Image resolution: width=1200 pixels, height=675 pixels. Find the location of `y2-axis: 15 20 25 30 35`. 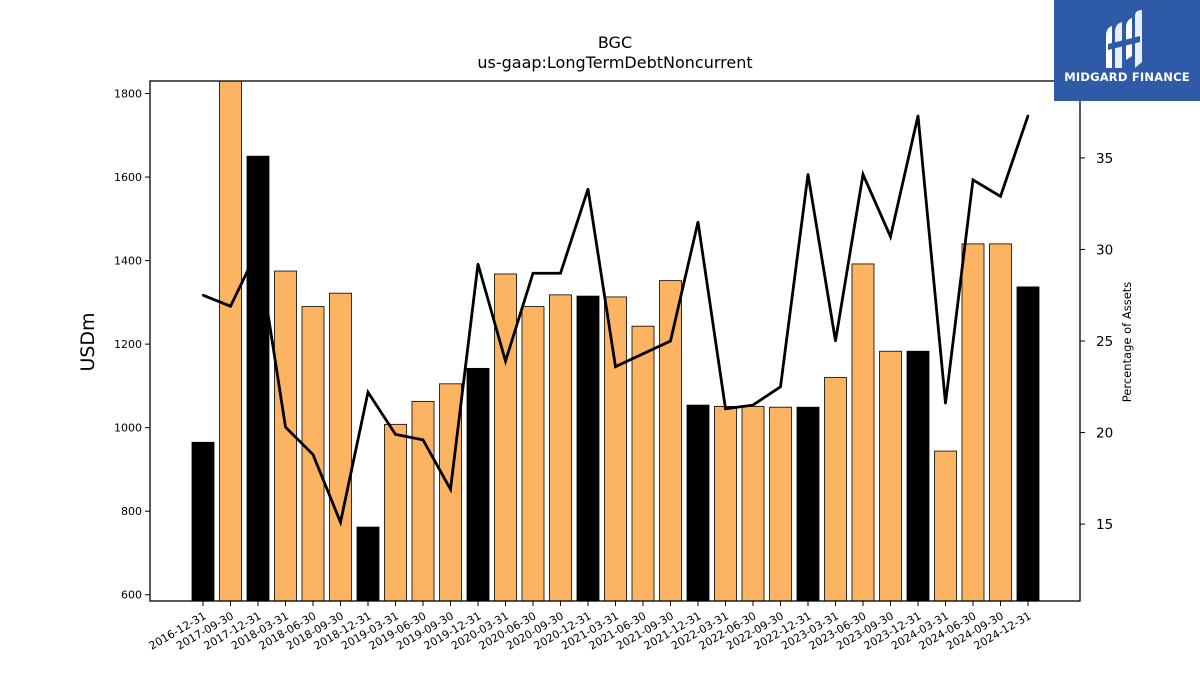

y2-axis: 15 20 25 30 35 is located at coordinates (1096, 342).